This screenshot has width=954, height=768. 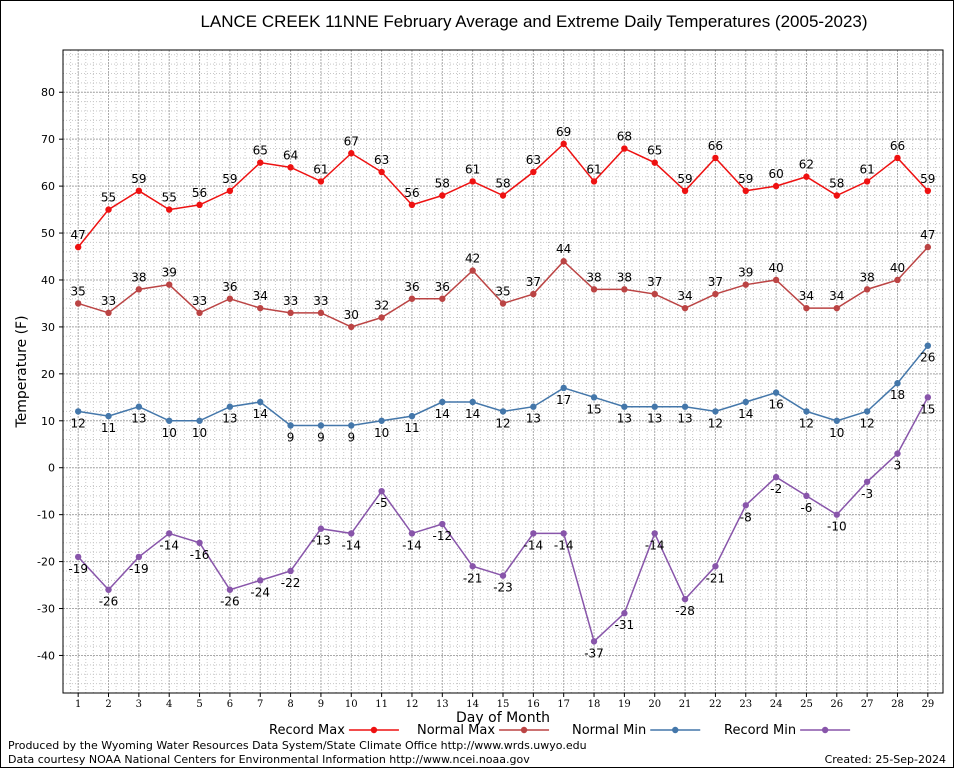 I want to click on y-tick-label: 0, so click(x=51, y=468).